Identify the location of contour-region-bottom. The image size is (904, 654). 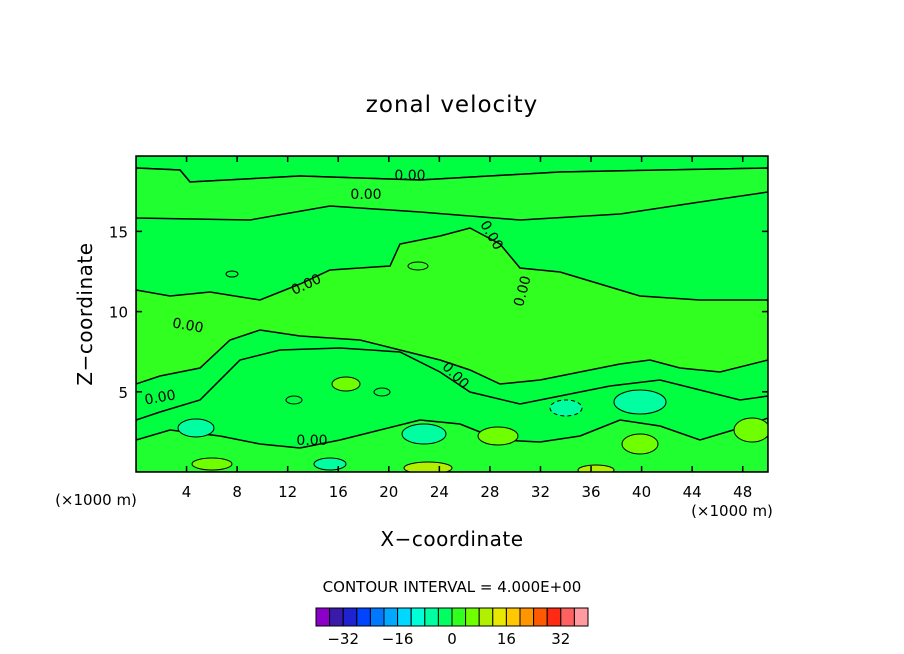
(452, 444).